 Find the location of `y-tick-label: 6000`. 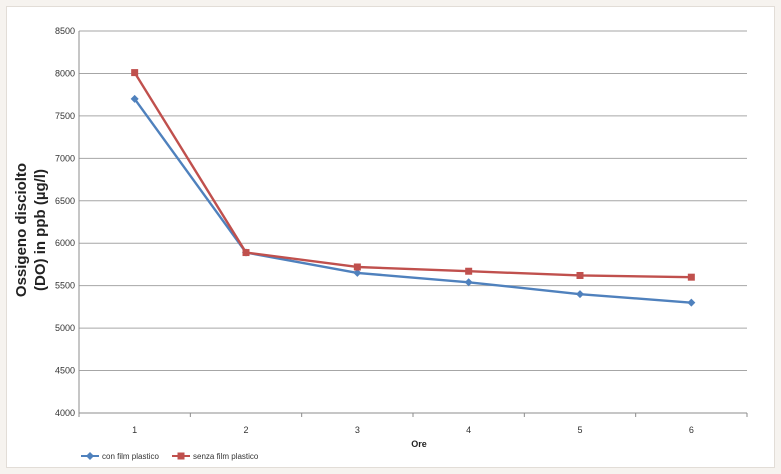

y-tick-label: 6000 is located at coordinates (65, 243).